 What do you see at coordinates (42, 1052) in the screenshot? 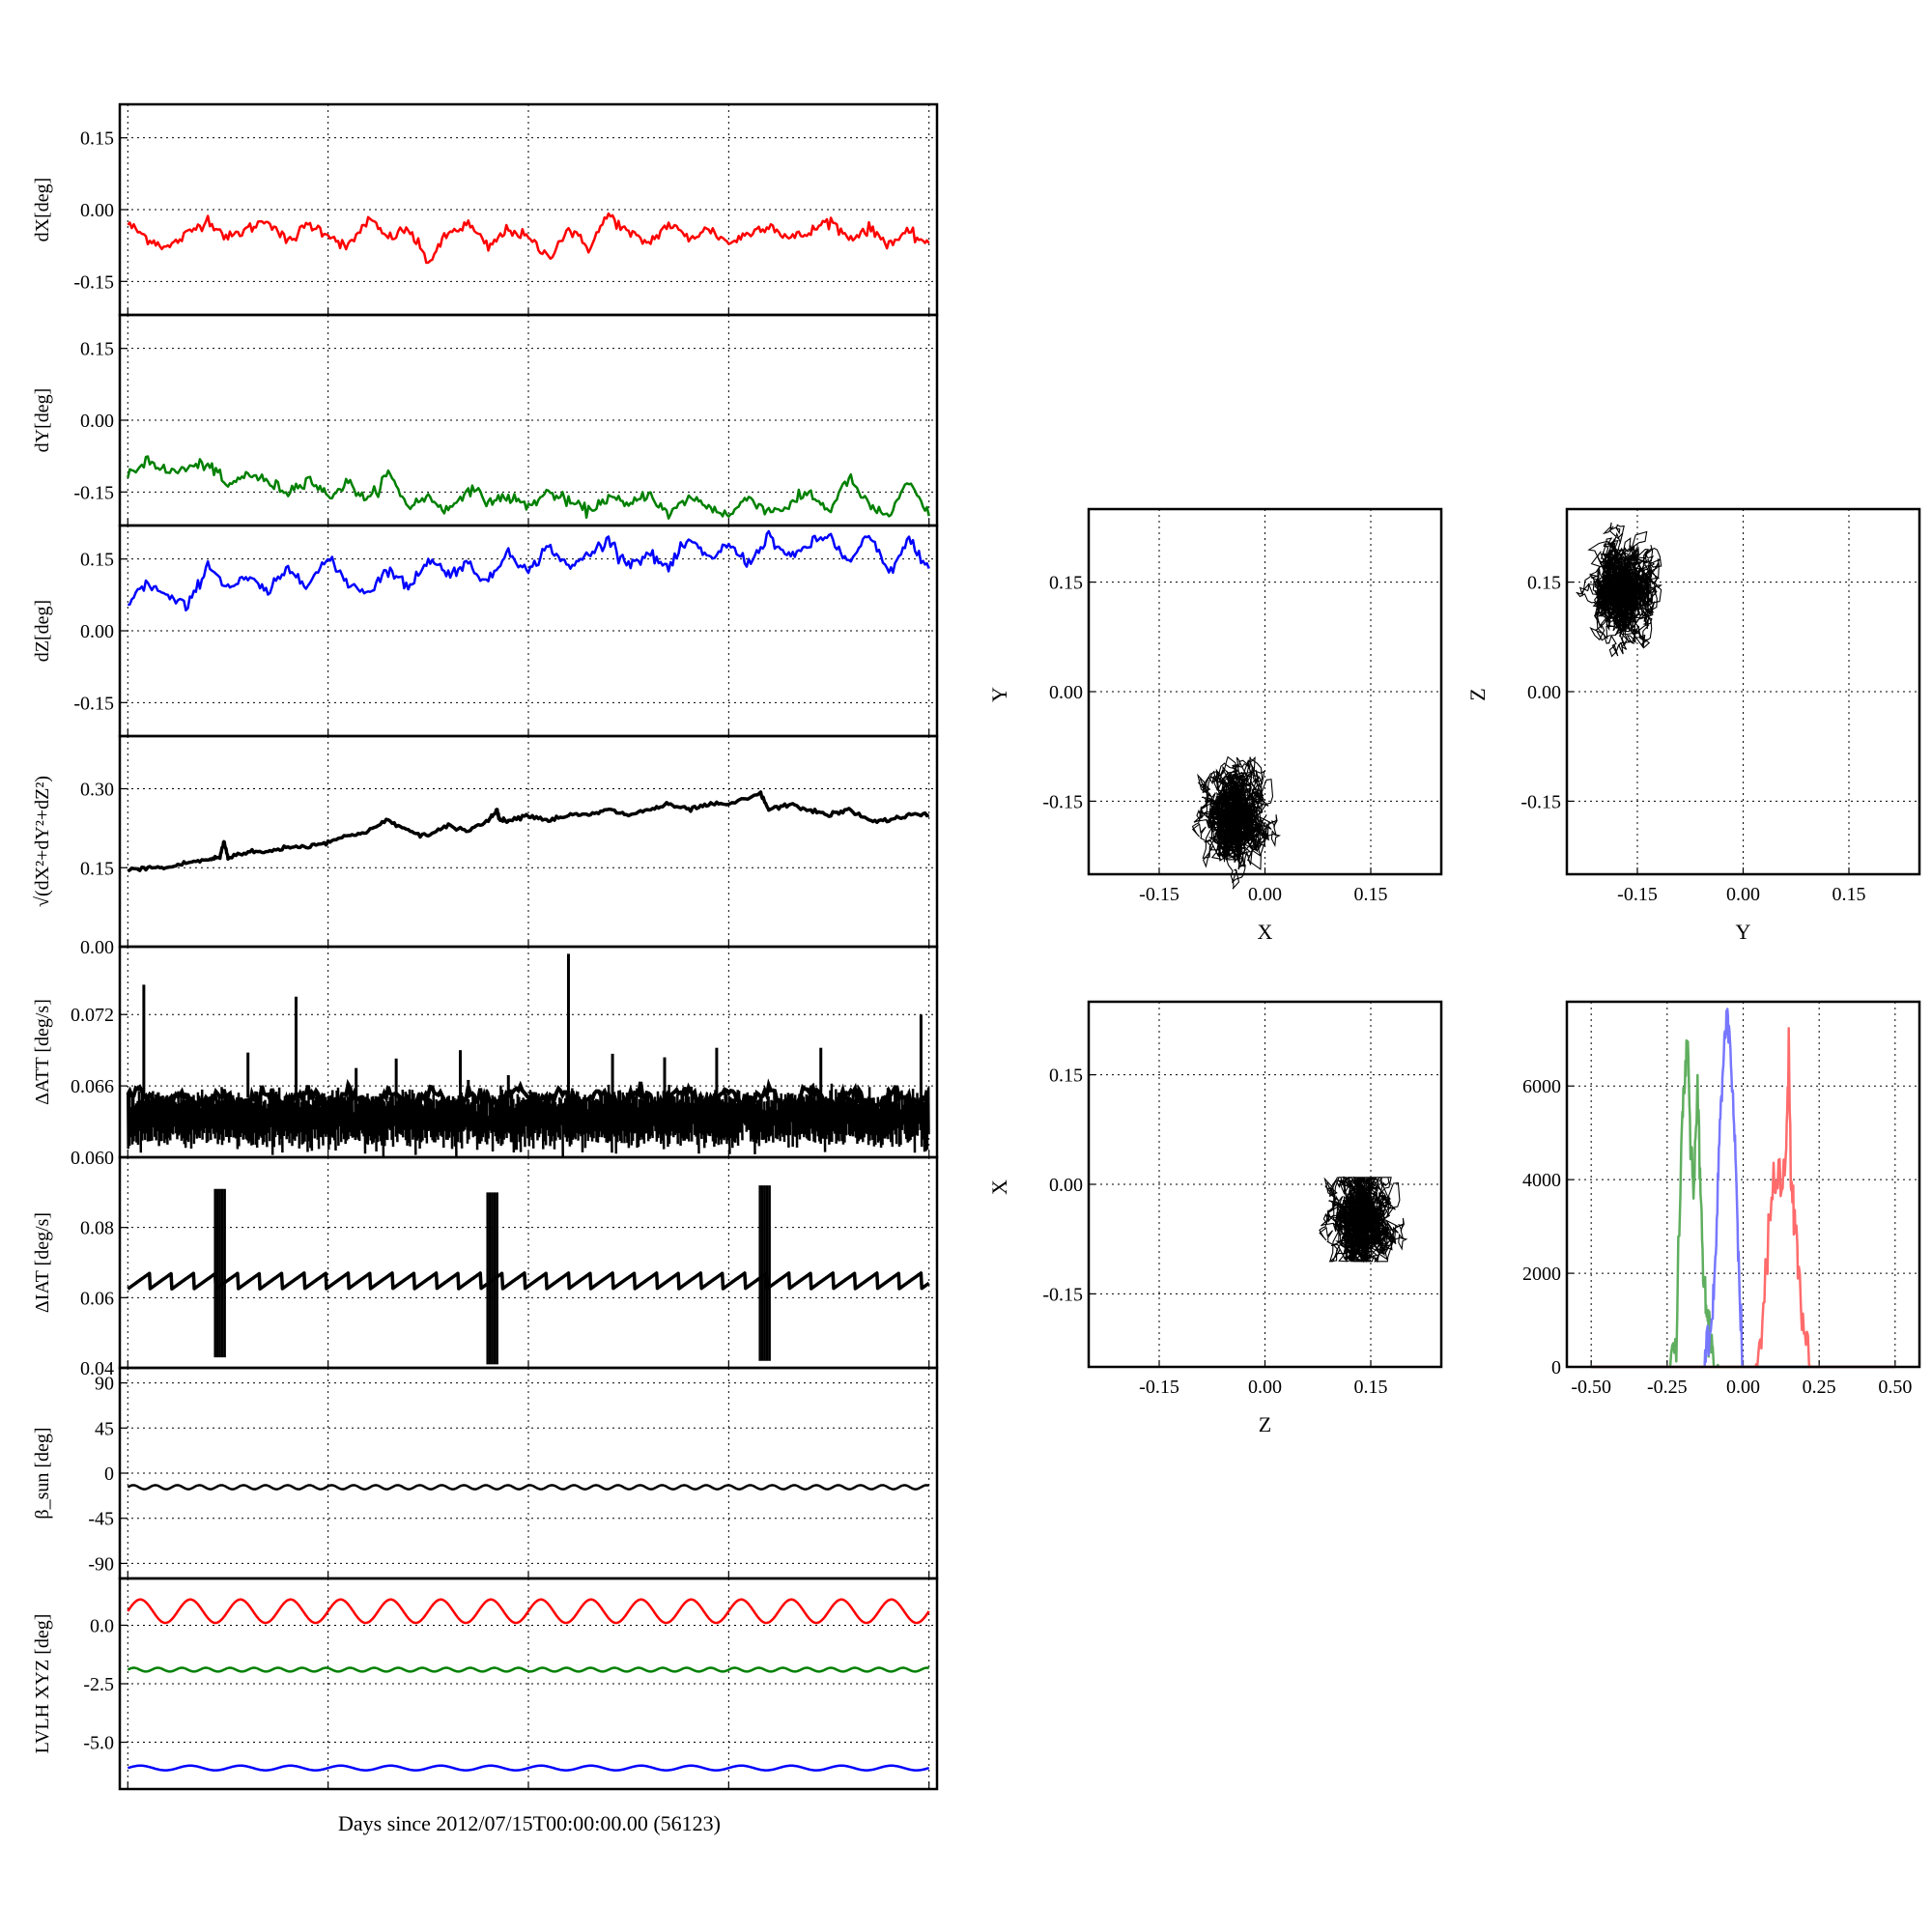
I see `ylabel-dATT: ΔATT [deg/s]` at bounding box center [42, 1052].